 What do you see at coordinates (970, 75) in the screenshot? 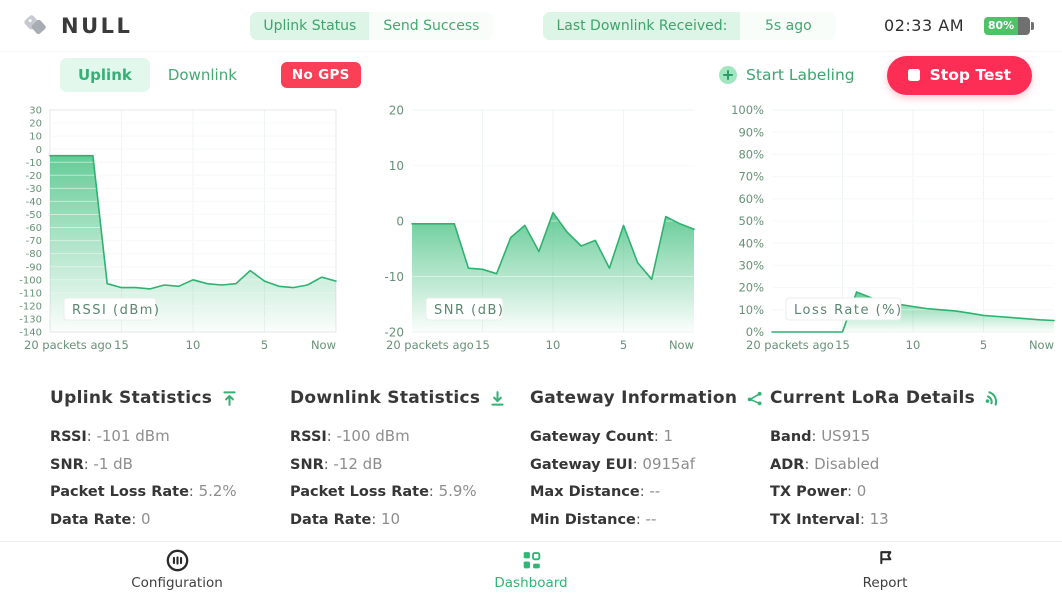
I see `stop-test-label: Stop Test` at bounding box center [970, 75].